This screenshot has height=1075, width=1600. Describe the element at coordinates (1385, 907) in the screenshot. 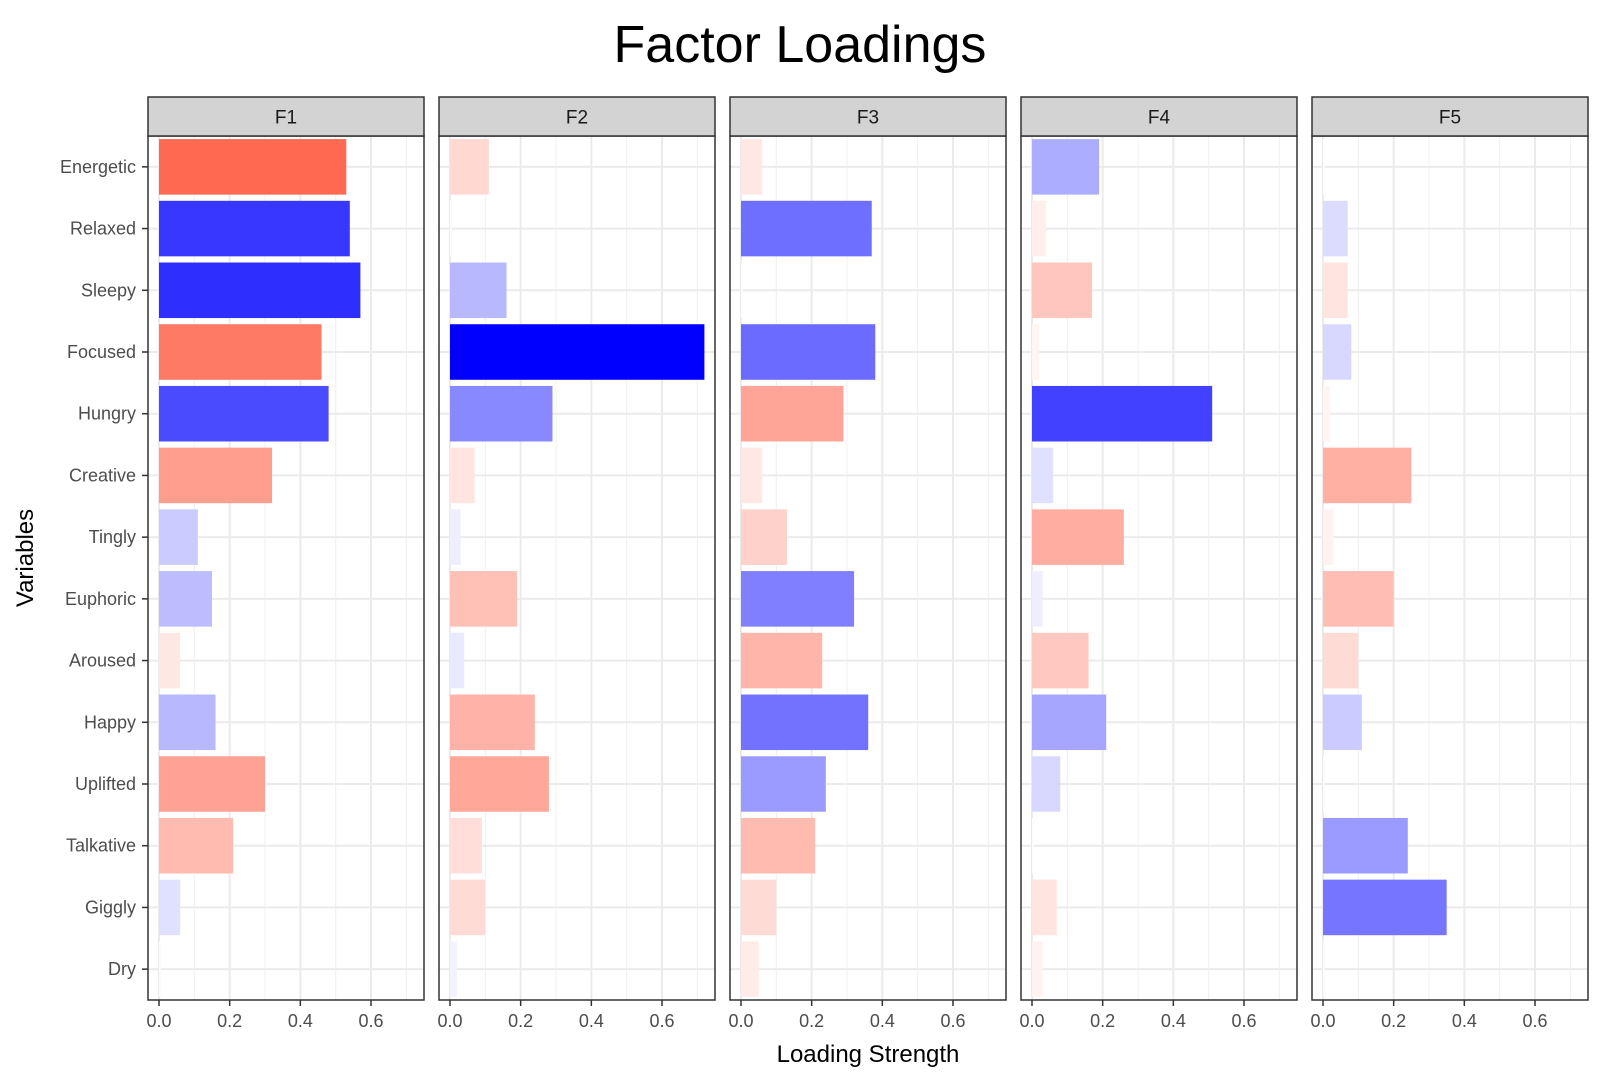

I see `bar-f5-giggly` at that location.